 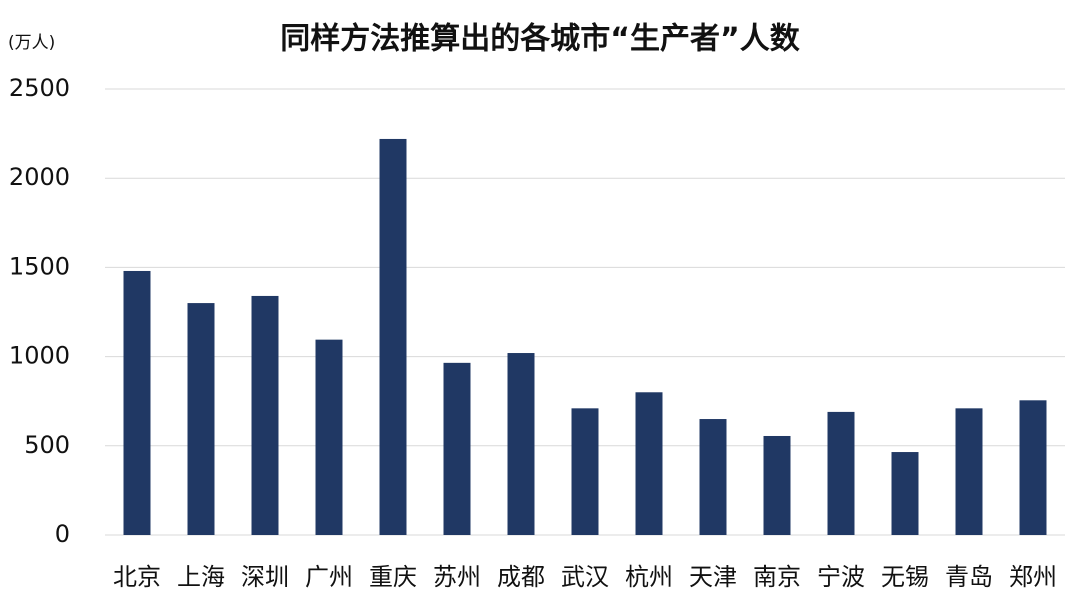 What do you see at coordinates (39, 88) in the screenshot?
I see `y-tick-label: 2500` at bounding box center [39, 88].